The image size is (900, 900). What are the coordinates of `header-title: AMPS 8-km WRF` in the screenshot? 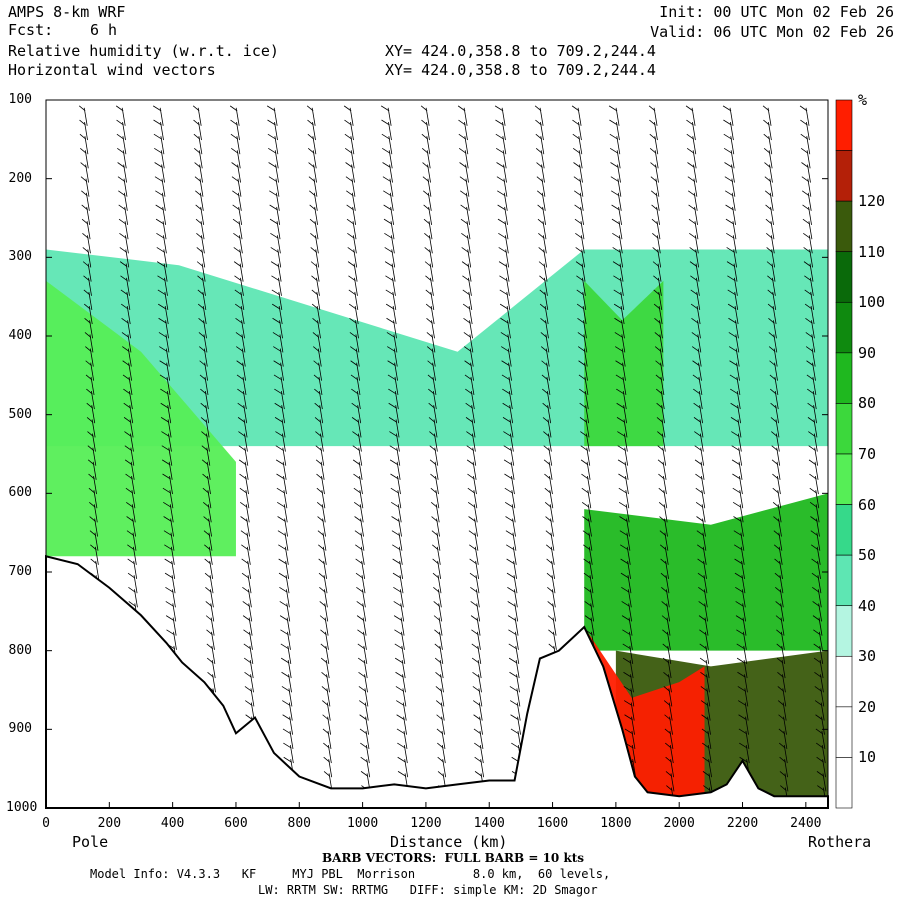 It's located at (67, 12).